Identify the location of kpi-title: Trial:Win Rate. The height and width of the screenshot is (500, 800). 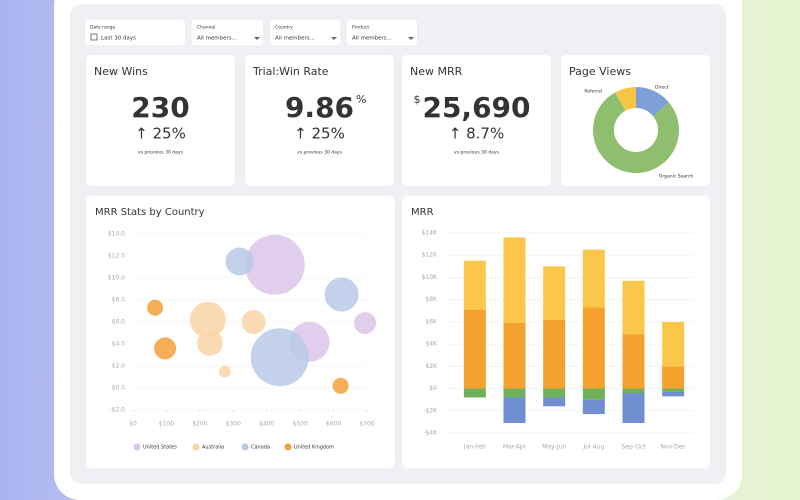
(290, 71).